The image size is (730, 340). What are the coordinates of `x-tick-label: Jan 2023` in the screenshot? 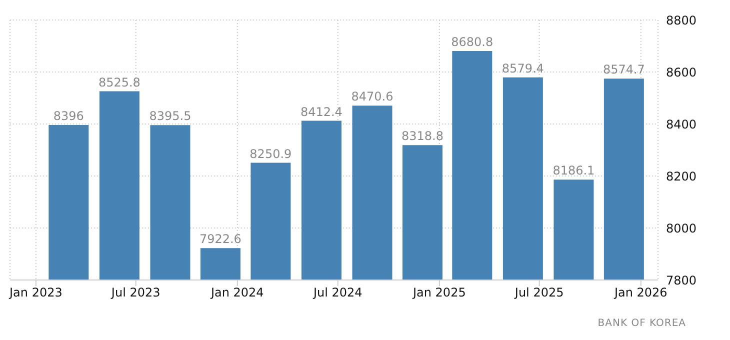 It's located at (35, 293).